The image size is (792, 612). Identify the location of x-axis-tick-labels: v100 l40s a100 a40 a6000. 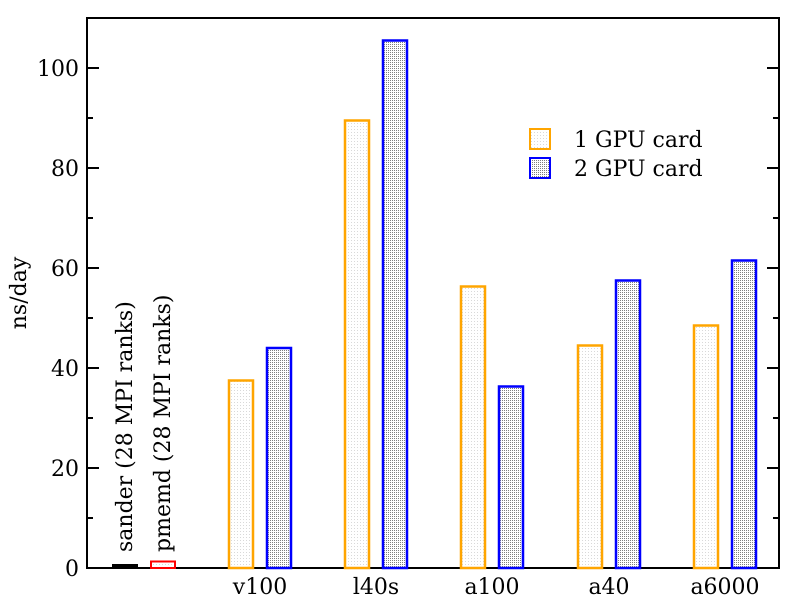
(496, 587).